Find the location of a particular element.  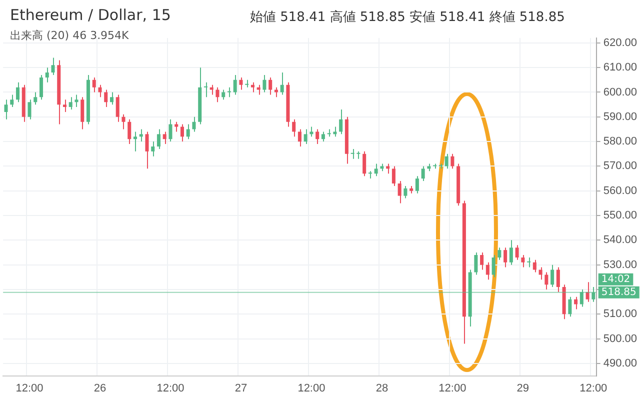

y-tick-label: 560.00 is located at coordinates (620, 190).